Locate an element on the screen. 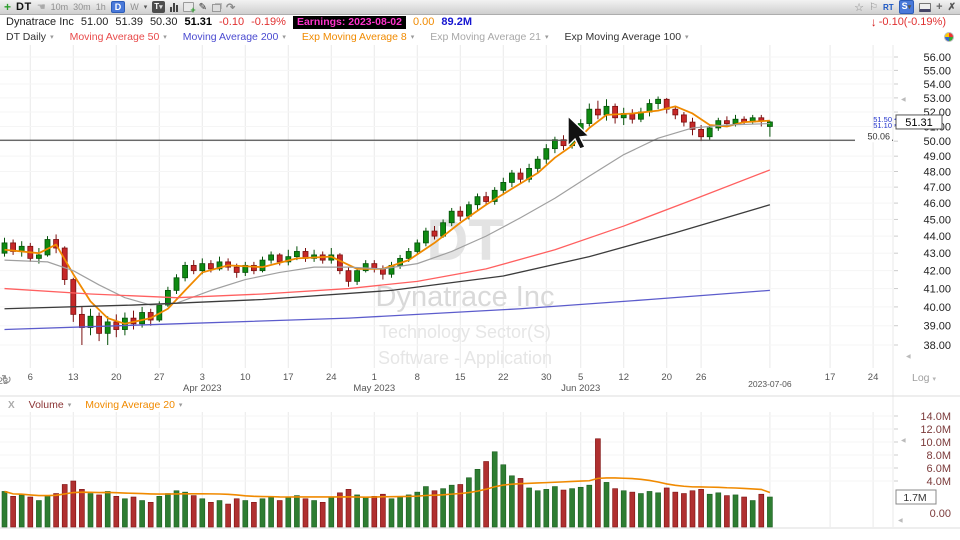  reset-zoom-icon: ↻ is located at coordinates (6, 379).